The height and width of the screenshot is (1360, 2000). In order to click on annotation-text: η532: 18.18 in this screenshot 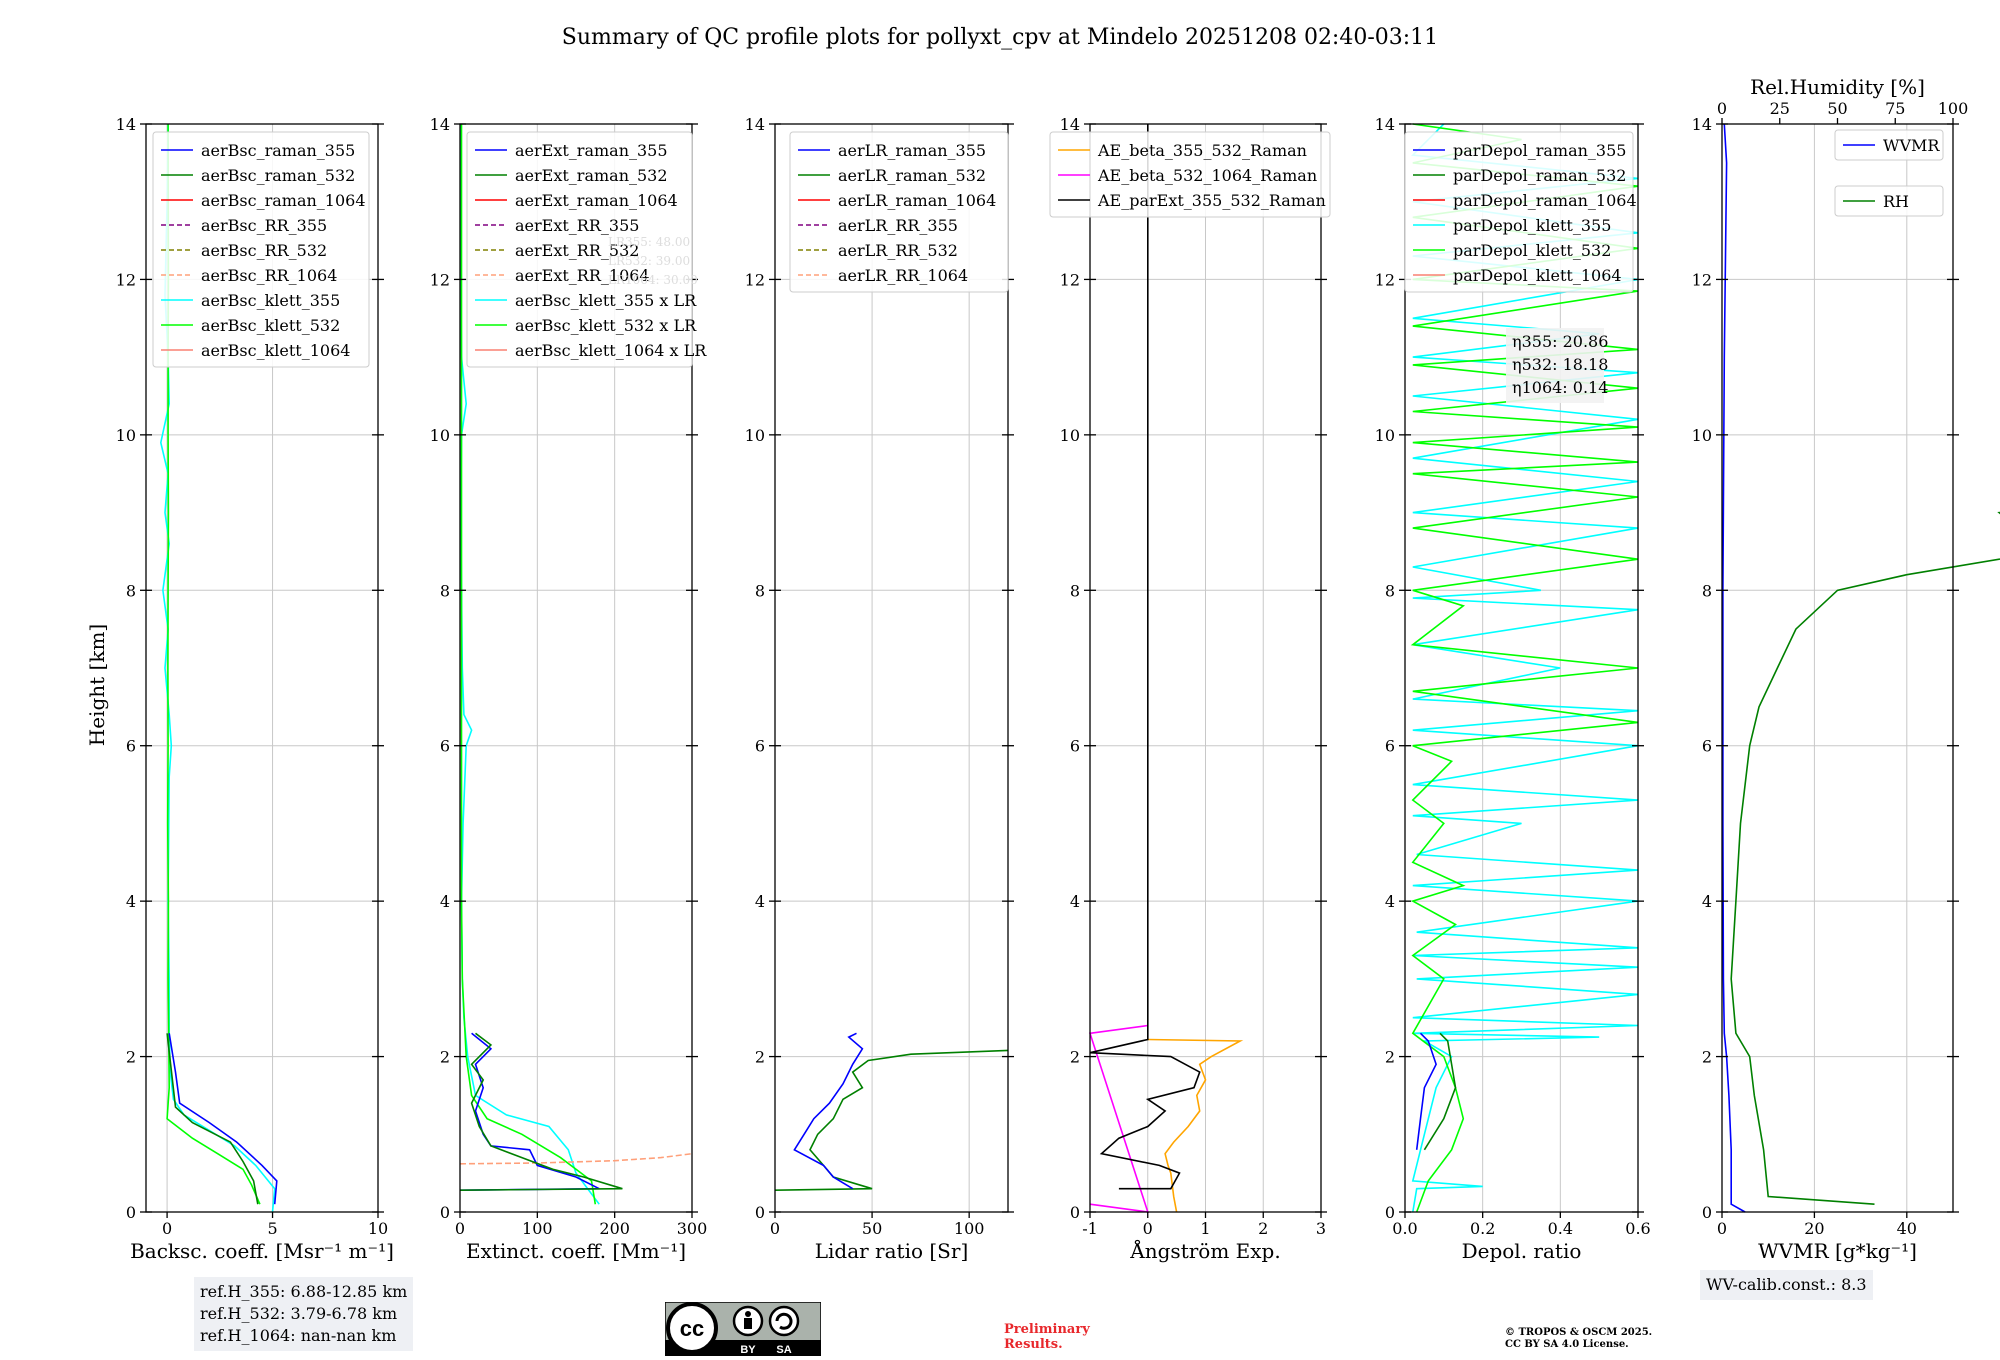, I will do `click(1560, 364)`.